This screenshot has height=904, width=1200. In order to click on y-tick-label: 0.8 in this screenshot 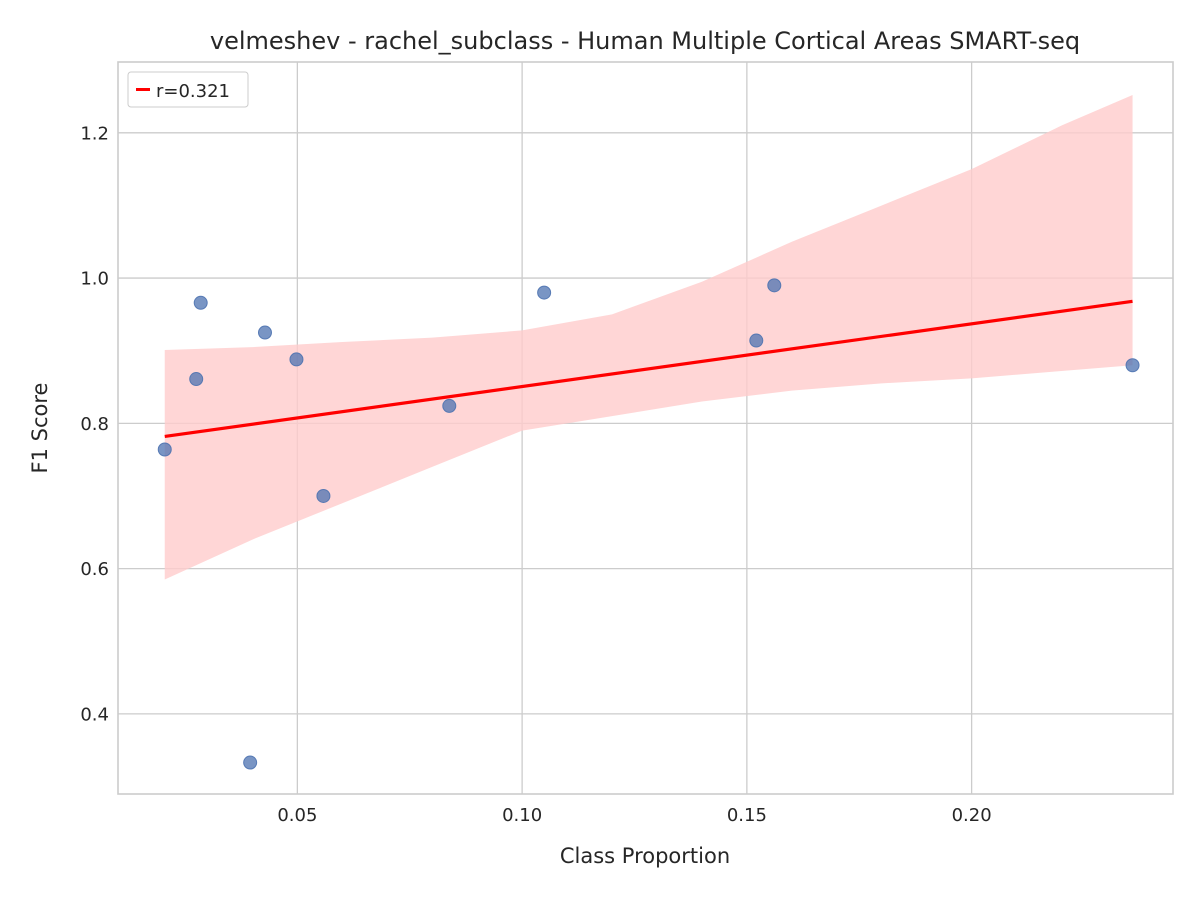, I will do `click(94, 424)`.